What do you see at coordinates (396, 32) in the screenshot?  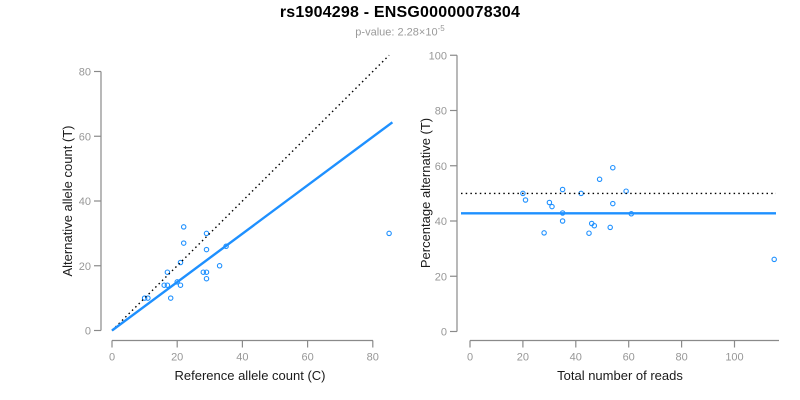 I see `p-value-text: p-value: 2.28×10` at bounding box center [396, 32].